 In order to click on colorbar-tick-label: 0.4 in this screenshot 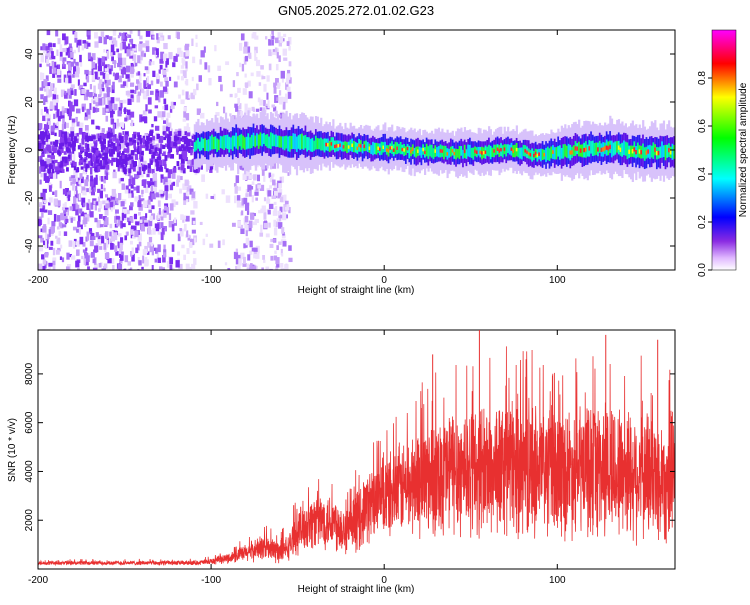, I will do `click(702, 174)`.